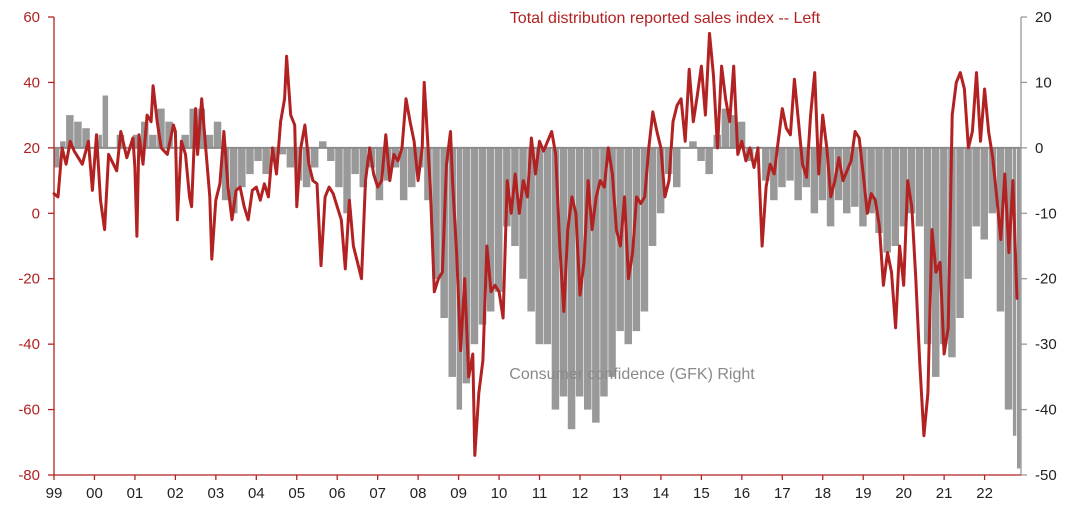 The height and width of the screenshot is (524, 1078). I want to click on x-tick-label: 04, so click(256, 493).